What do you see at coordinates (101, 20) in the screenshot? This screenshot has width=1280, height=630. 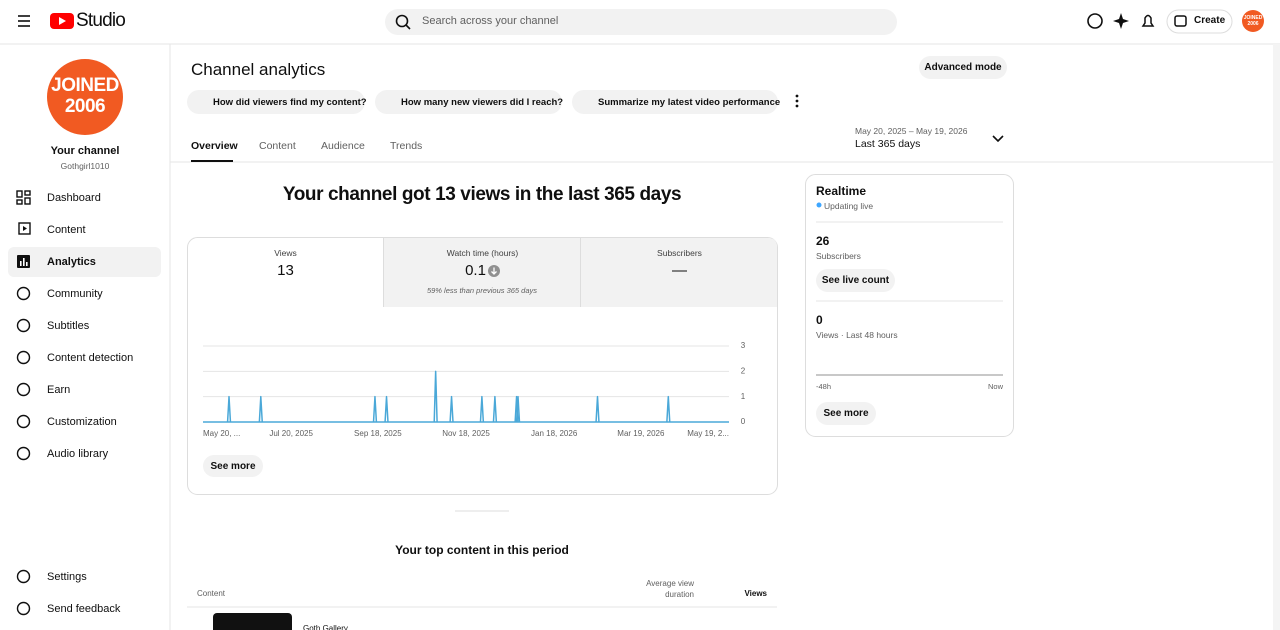 I see `logo-text: Studio` at bounding box center [101, 20].